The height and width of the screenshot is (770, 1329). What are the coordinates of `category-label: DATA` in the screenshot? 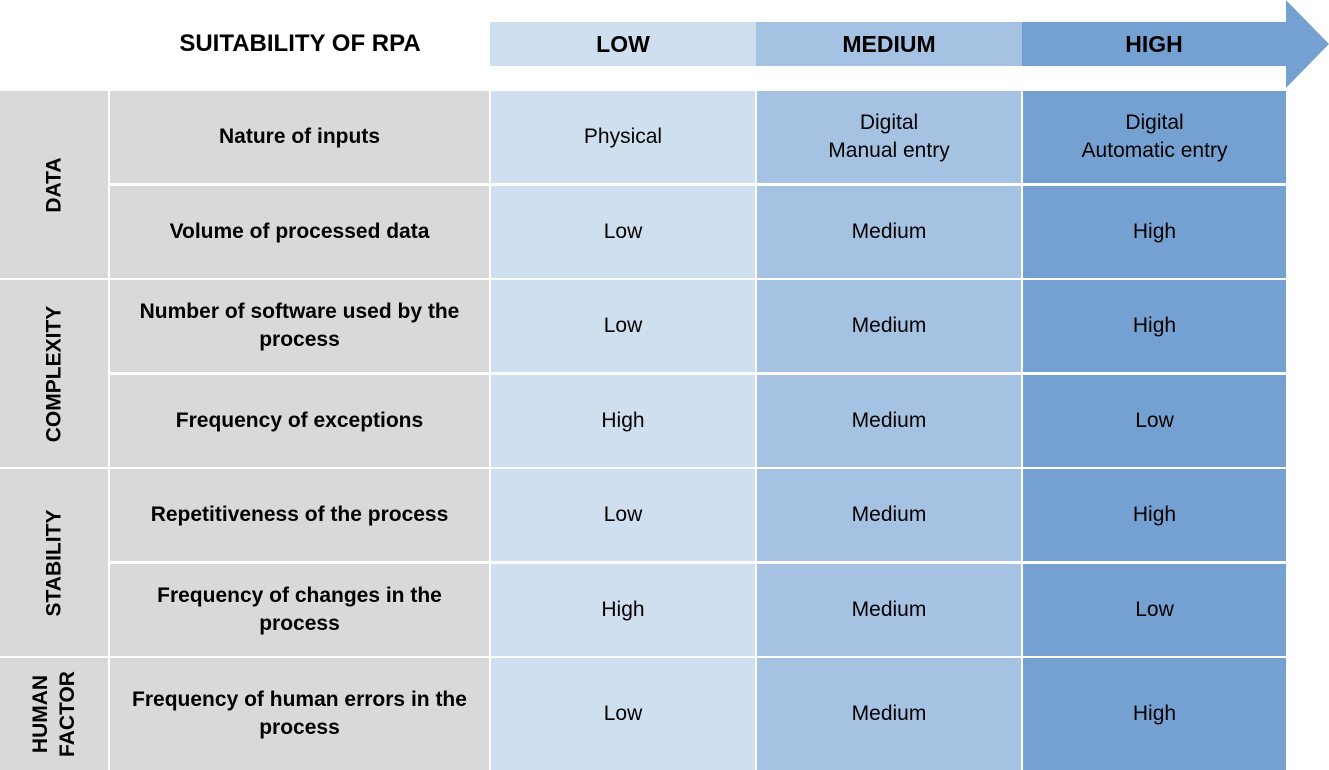 It's located at (54, 184).